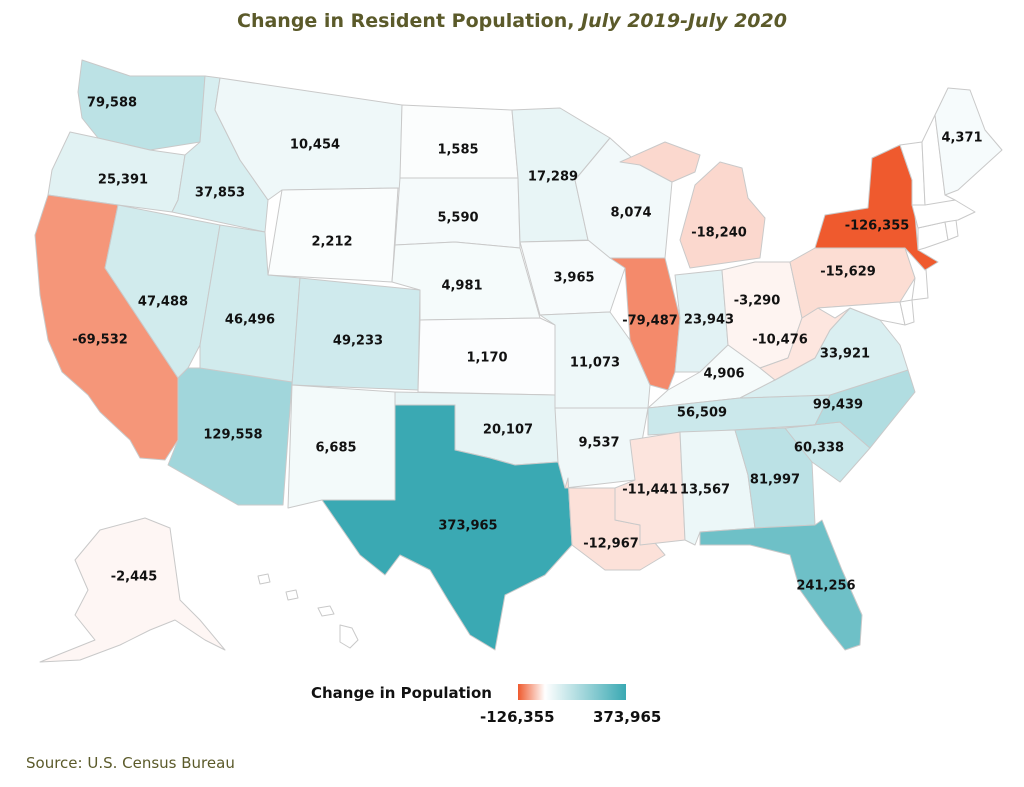 The image size is (1024, 787). Describe the element at coordinates (595, 363) in the screenshot. I see `label-mo: 11,073` at that location.